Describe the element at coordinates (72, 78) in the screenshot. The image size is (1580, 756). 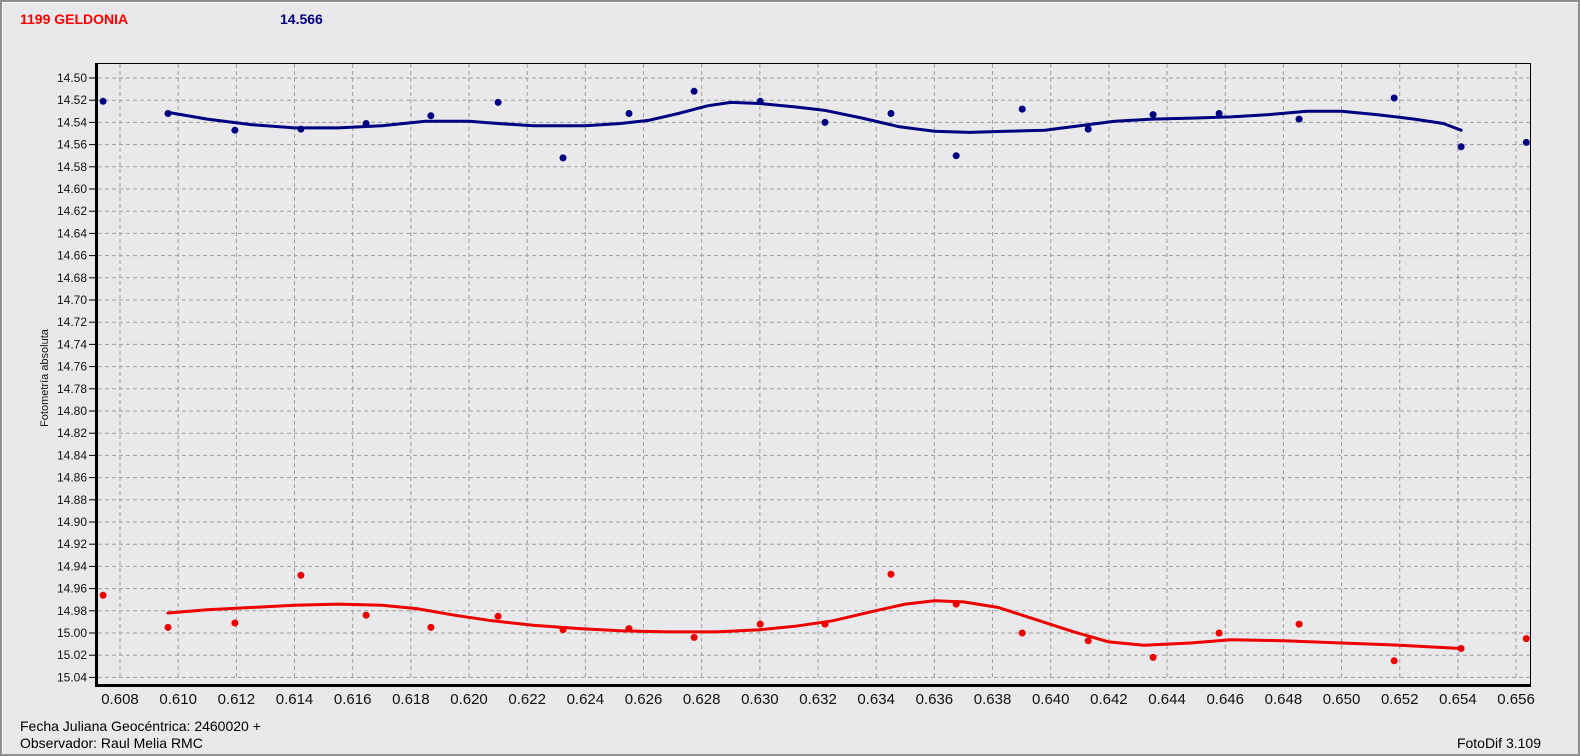
I see `y-tick-label: 14.50` at that location.